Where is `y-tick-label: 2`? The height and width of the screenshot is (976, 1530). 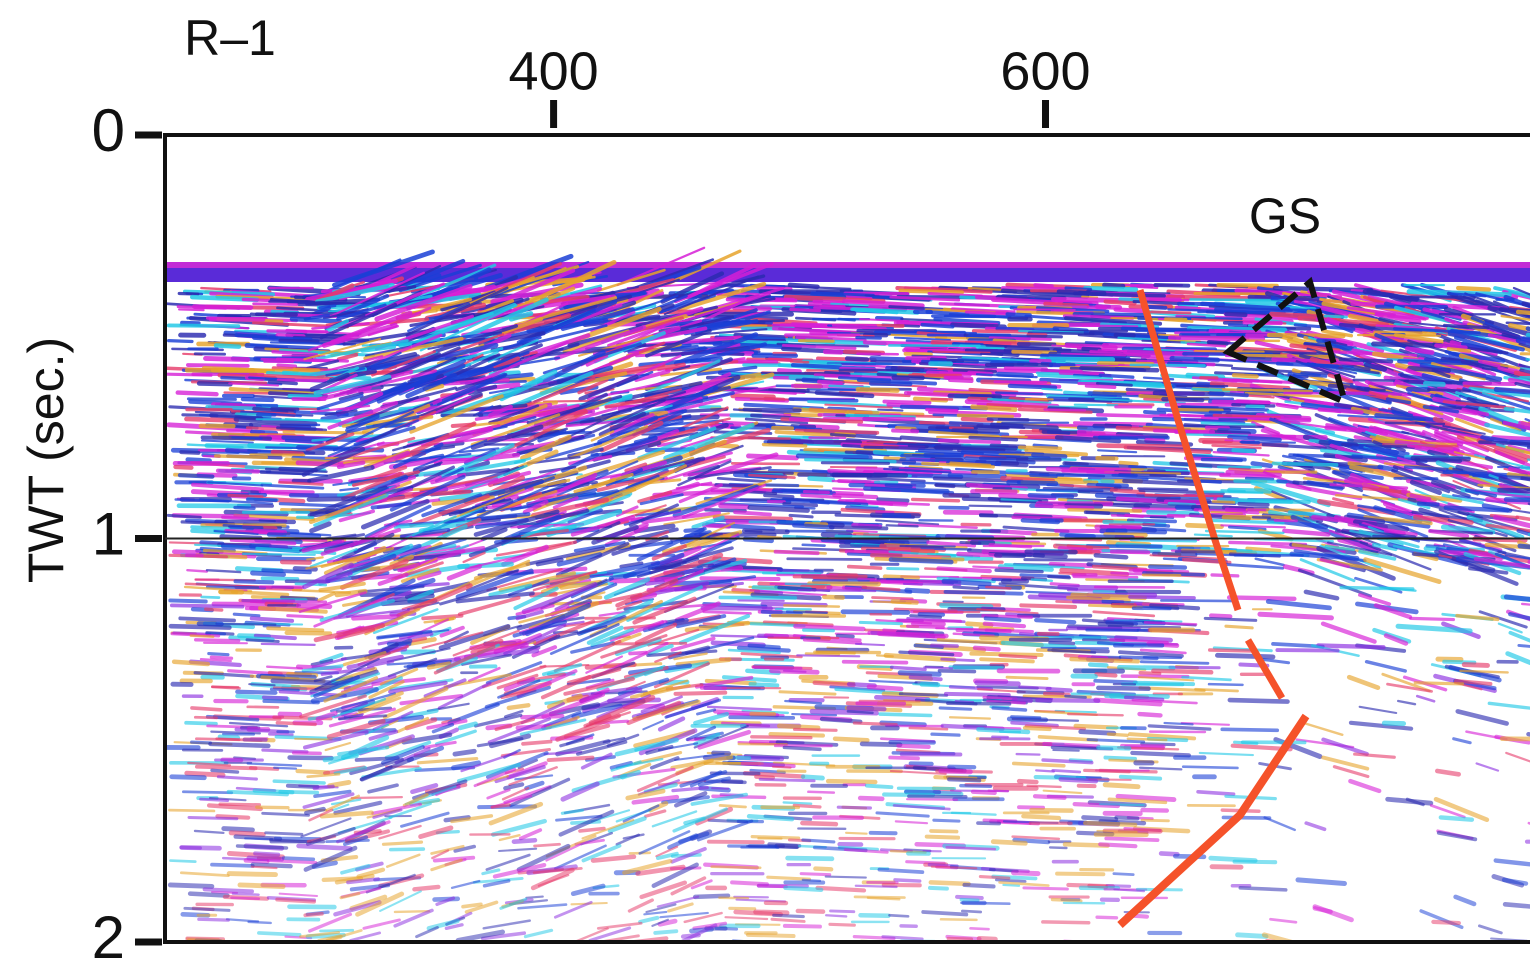 y-tick-label: 2 is located at coordinates (108, 937).